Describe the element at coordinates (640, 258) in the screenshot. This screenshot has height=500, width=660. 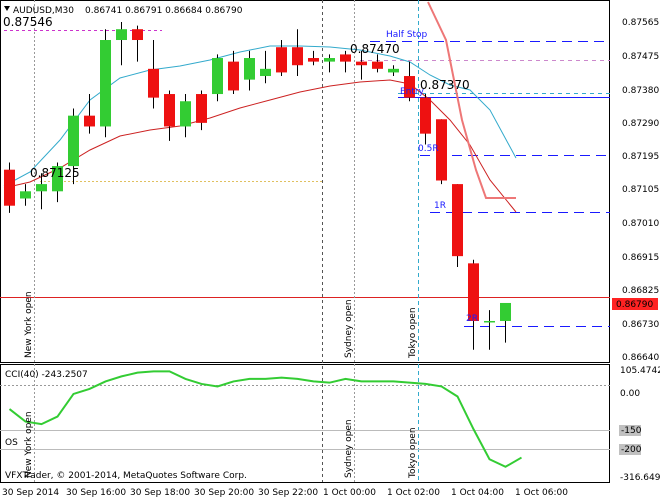
I see `price-tick: 0.86915` at that location.